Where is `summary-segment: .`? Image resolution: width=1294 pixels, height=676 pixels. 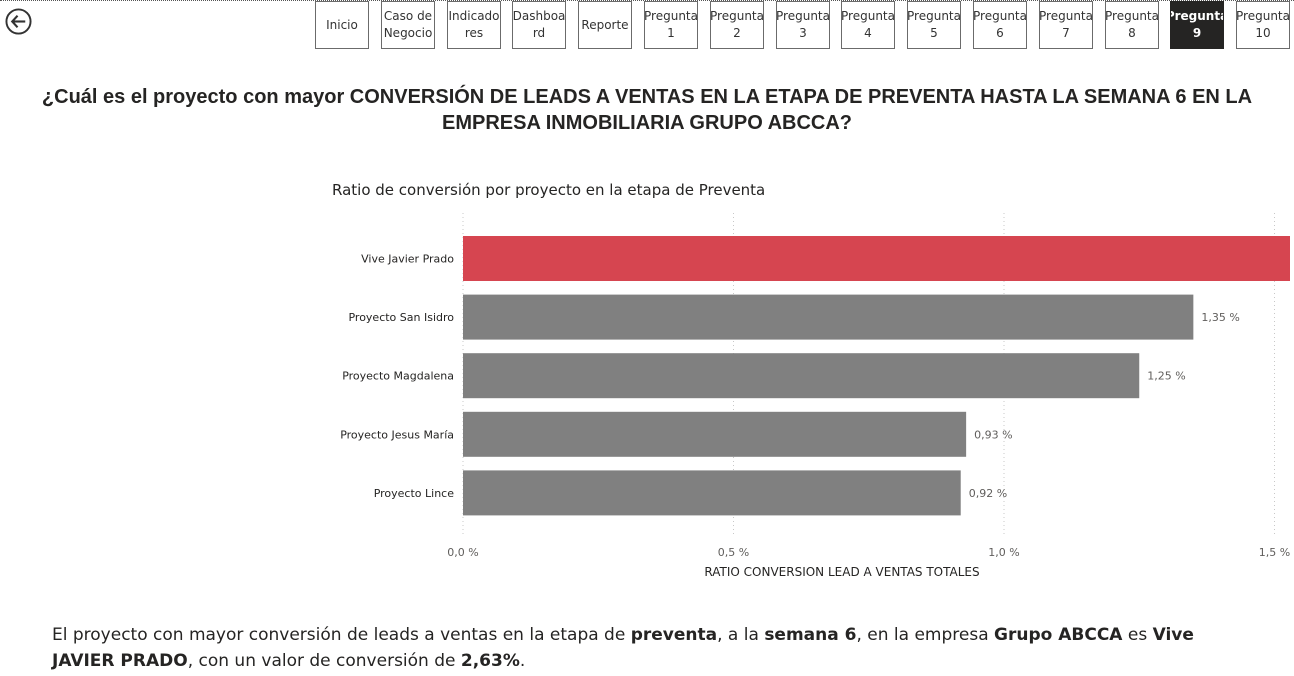
summary-segment: . is located at coordinates (522, 661).